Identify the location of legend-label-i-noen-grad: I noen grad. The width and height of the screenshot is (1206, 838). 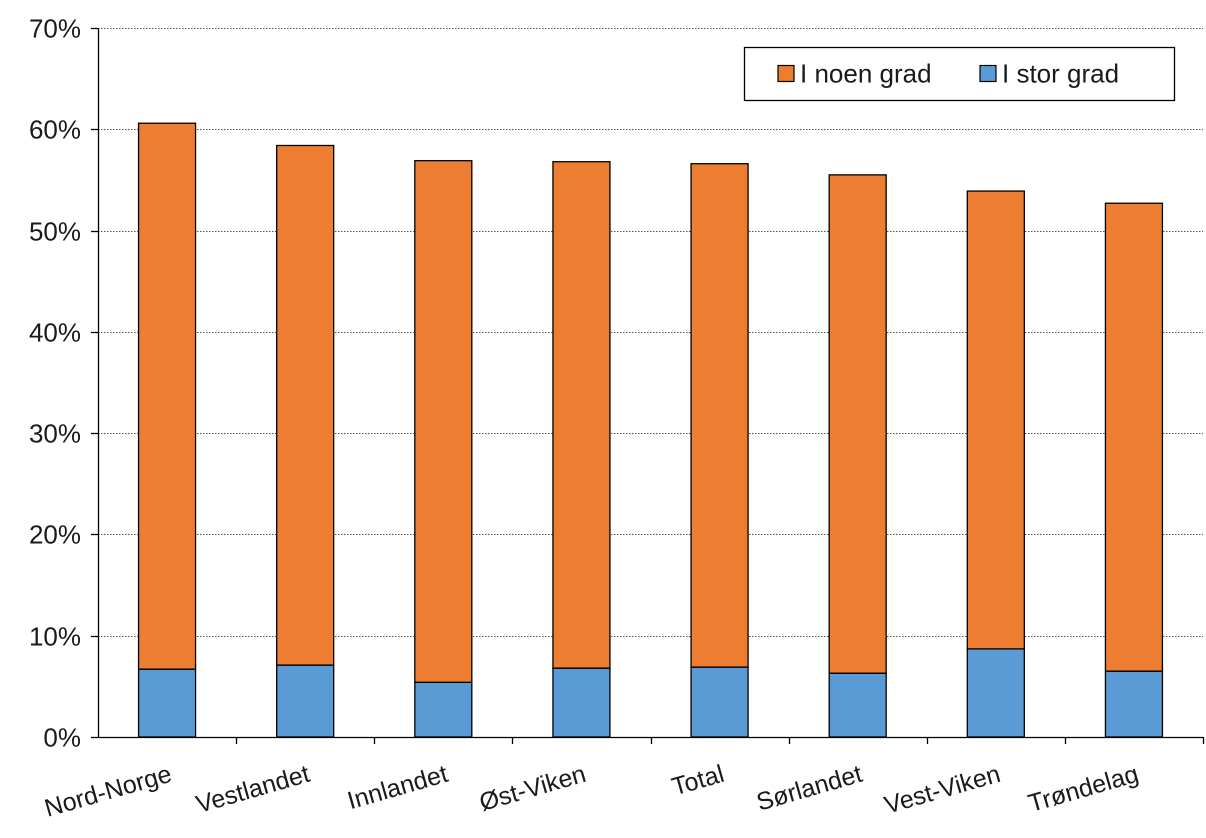
(866, 74).